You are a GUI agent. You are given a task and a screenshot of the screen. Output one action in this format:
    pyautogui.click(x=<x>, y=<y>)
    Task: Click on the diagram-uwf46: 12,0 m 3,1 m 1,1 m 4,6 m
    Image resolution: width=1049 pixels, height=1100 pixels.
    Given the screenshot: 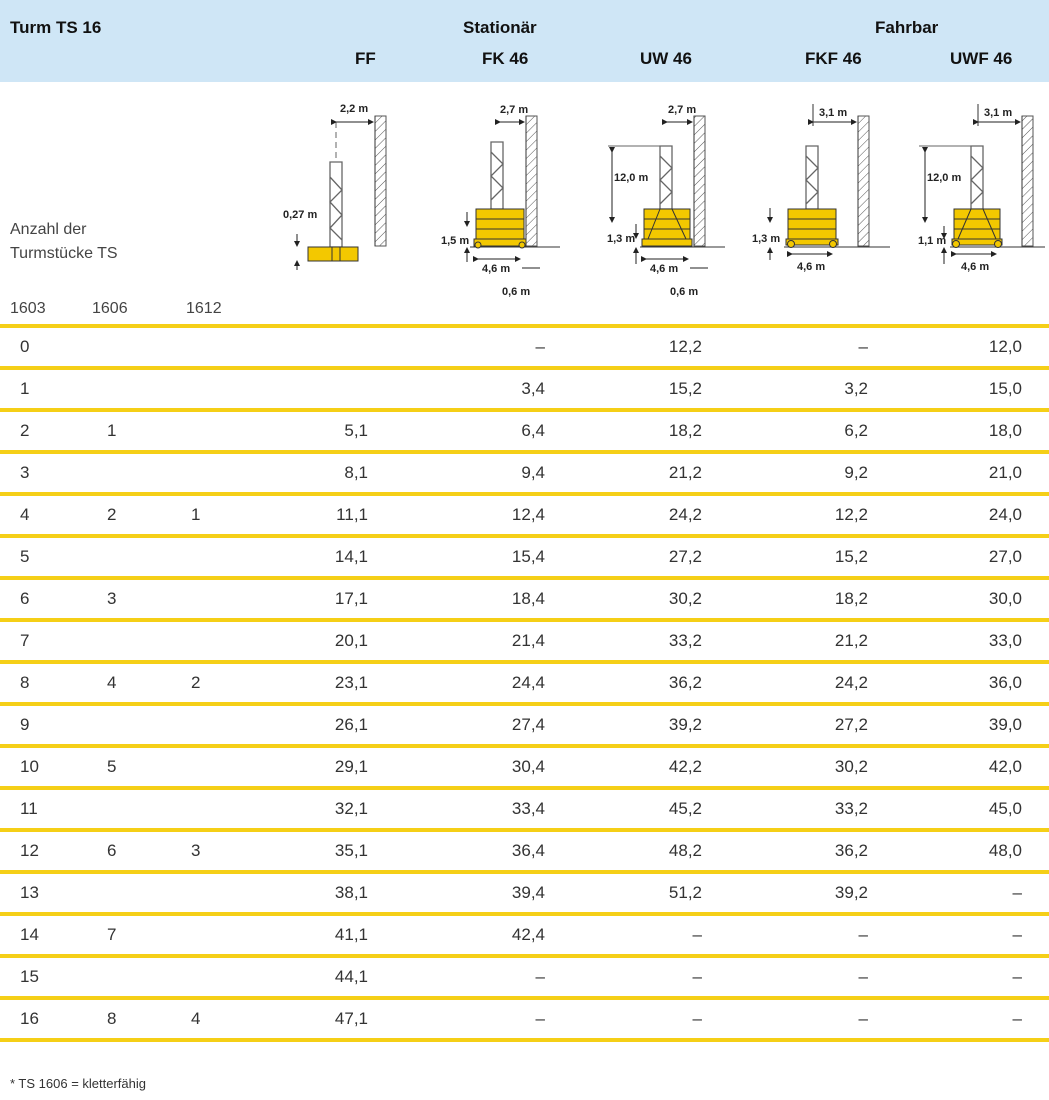 What is the action you would take?
    pyautogui.click(x=981, y=188)
    